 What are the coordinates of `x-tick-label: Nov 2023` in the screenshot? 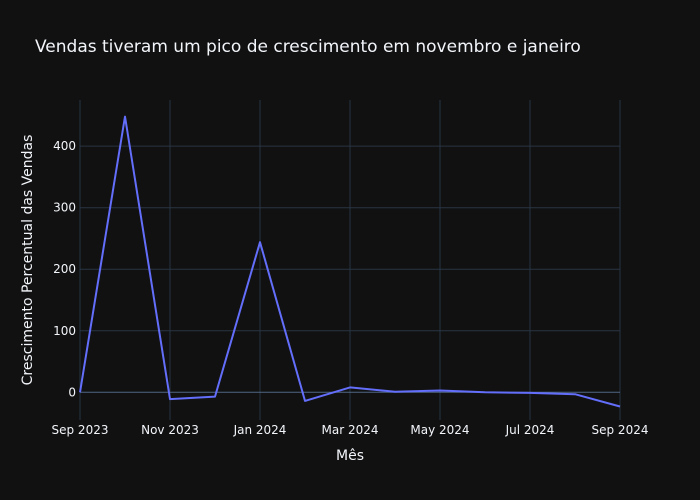 It's located at (170, 430).